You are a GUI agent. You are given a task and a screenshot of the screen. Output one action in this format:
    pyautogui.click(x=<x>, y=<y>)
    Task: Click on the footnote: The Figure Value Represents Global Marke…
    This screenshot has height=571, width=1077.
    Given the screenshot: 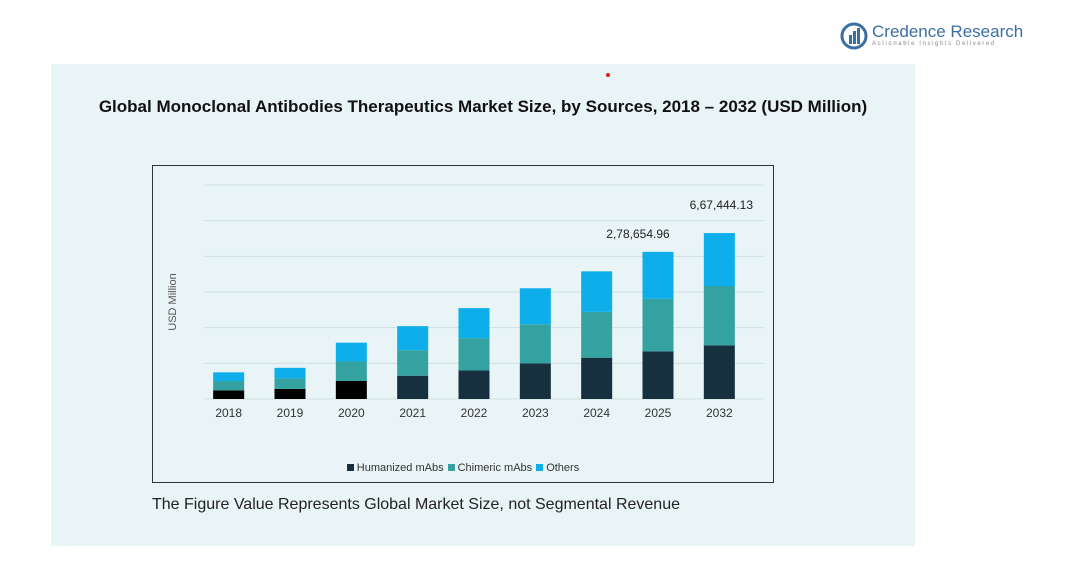 What is the action you would take?
    pyautogui.click(x=416, y=504)
    